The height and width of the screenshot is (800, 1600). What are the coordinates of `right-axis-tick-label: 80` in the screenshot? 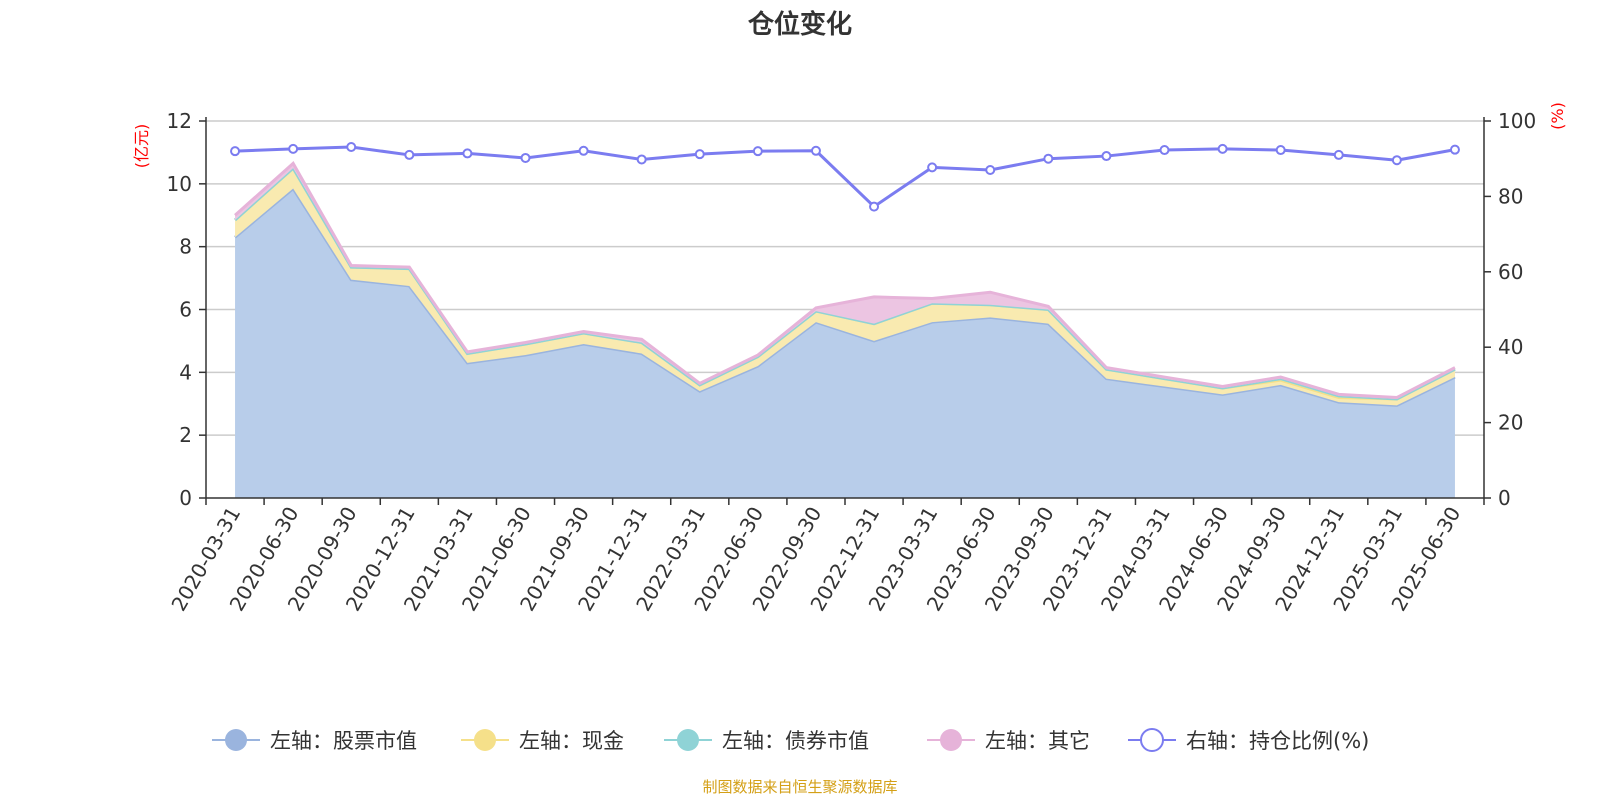 It's located at (1510, 196).